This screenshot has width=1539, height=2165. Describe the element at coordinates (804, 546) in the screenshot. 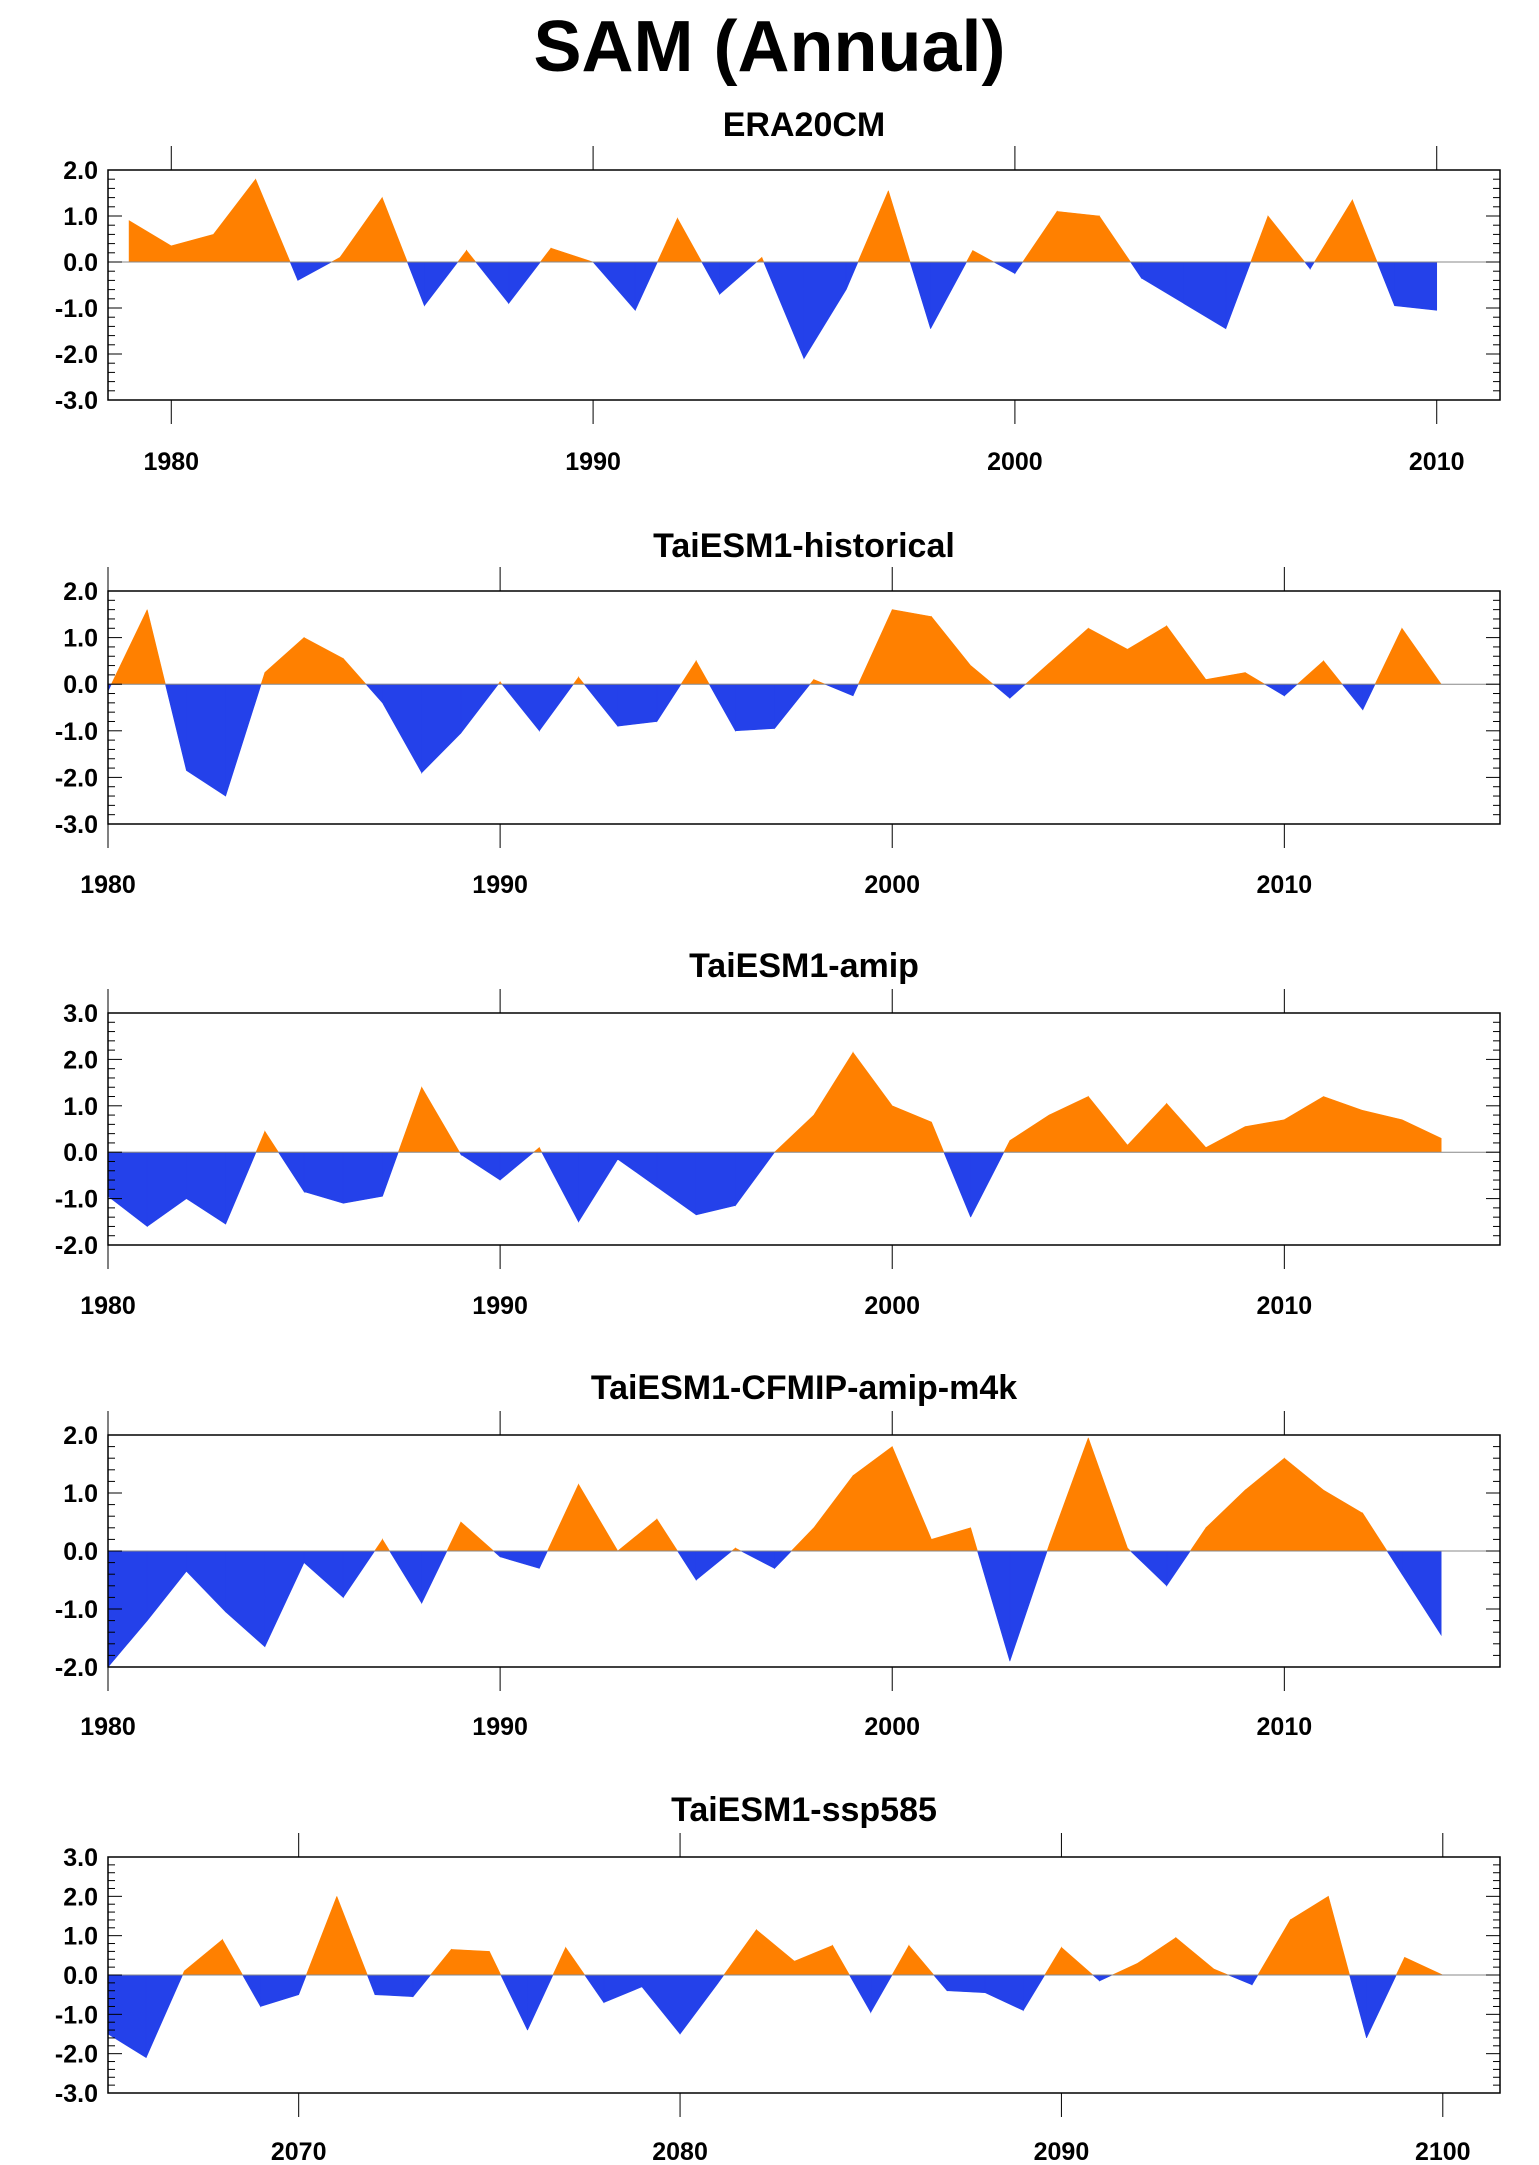

I see `panel-title: TaiESM1-historical` at that location.